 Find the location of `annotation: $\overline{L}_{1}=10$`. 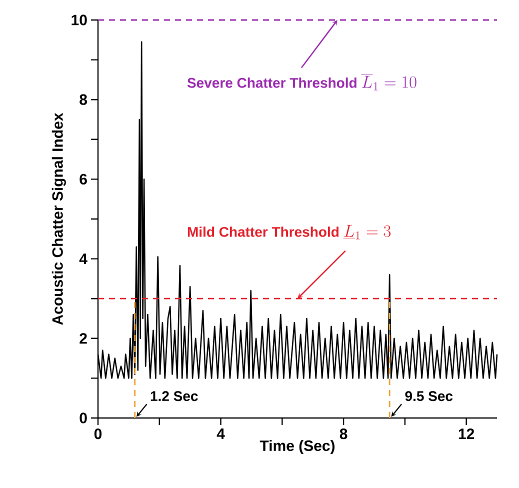

annotation: $\overline{L}_{1}=10$ is located at coordinates (388, 82).